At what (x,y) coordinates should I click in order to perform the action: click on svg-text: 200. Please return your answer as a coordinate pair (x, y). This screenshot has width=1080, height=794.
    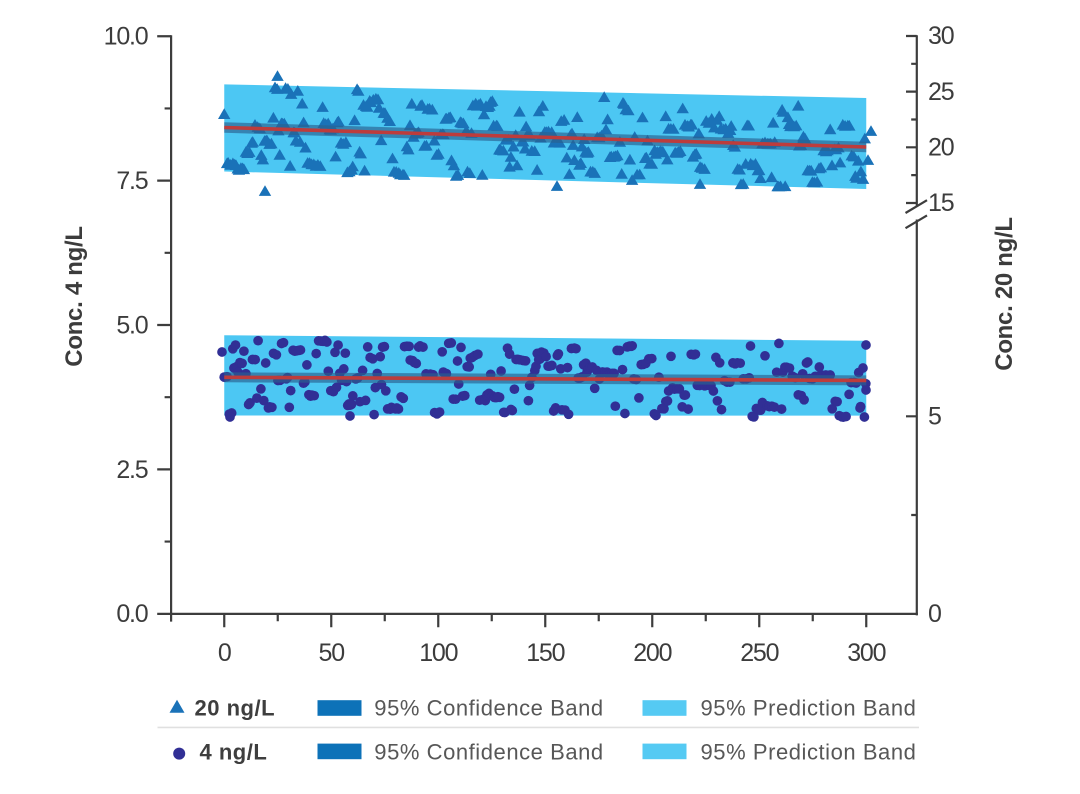
    Looking at the image, I should click on (652, 653).